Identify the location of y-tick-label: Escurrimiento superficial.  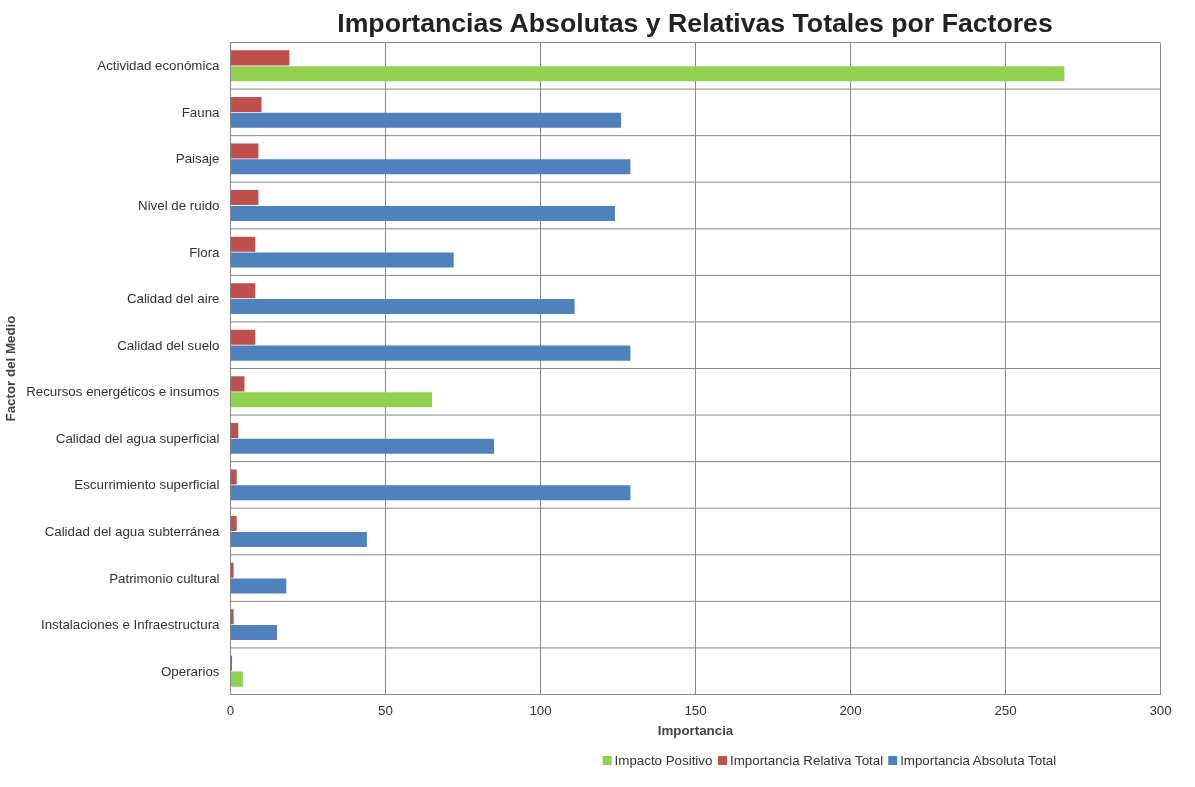
(147, 485).